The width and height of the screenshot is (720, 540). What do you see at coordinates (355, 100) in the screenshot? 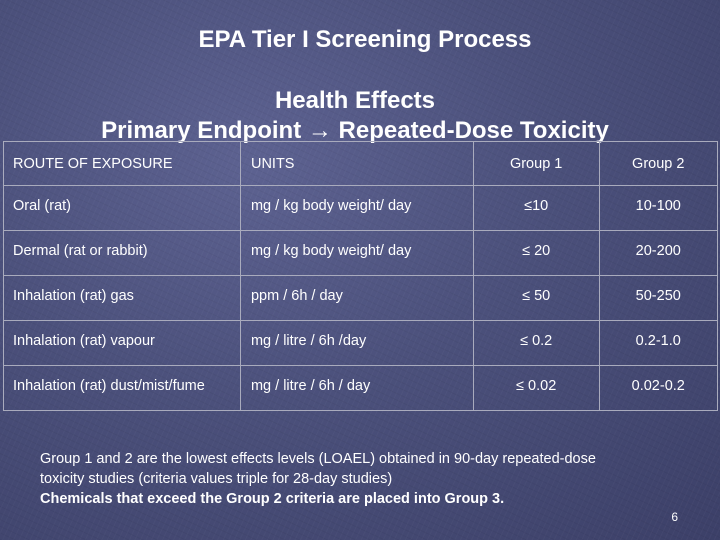
I see `subtitle-line-health-effects: Health Effects` at bounding box center [355, 100].